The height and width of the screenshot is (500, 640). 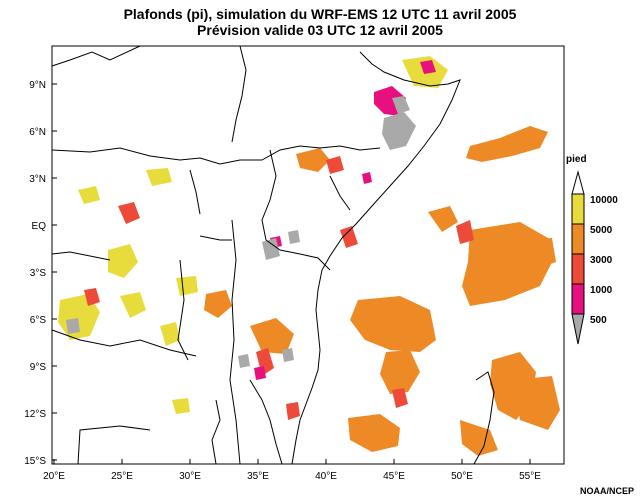 What do you see at coordinates (598, 320) in the screenshot?
I see `legend-label-500: 500` at bounding box center [598, 320].